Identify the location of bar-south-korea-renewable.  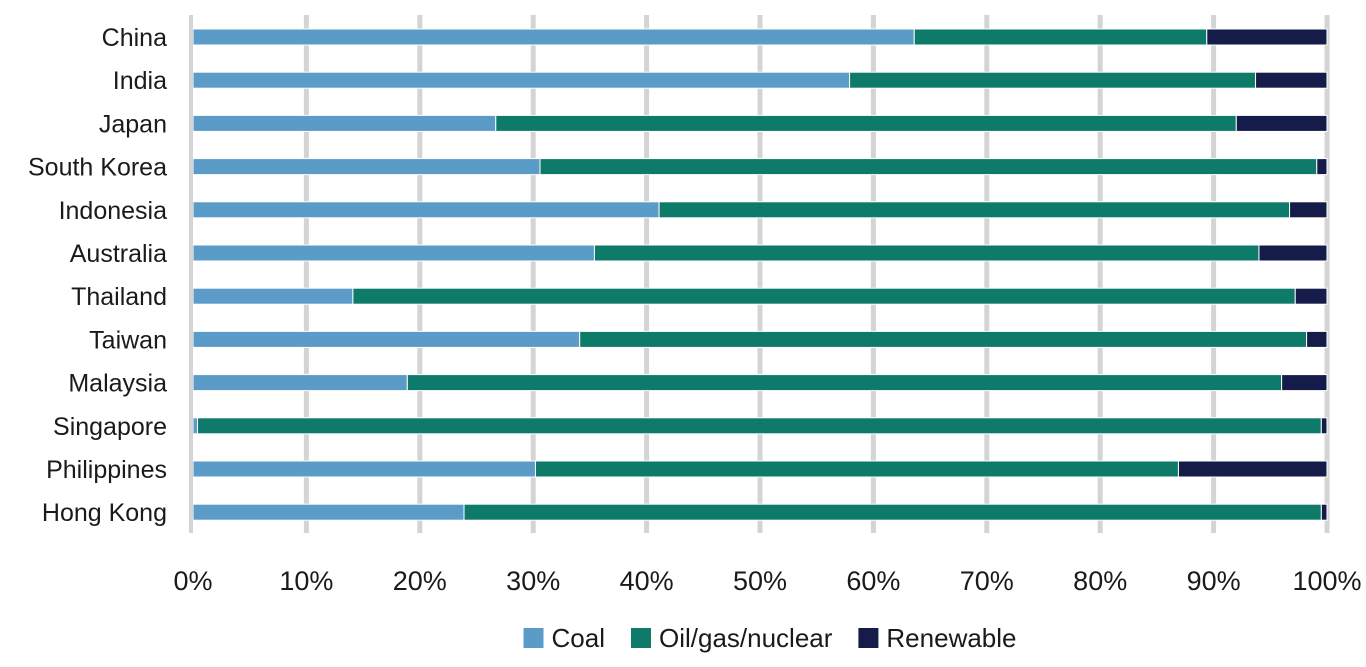
(1322, 167).